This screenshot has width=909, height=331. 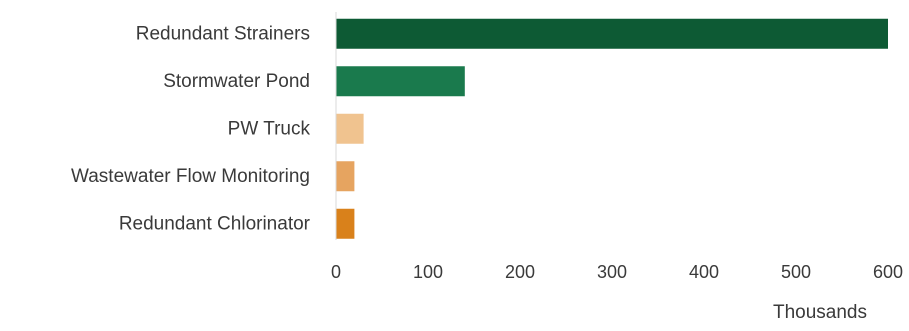 I want to click on category-label: Wastewater Flow Monitoring, so click(x=190, y=176).